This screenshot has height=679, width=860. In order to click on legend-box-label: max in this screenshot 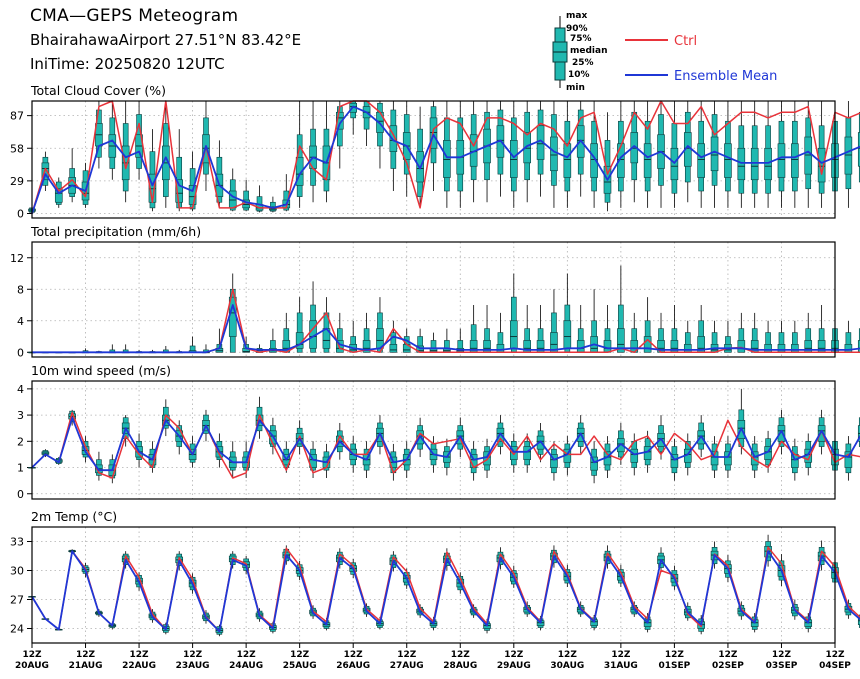, I will do `click(576, 16)`.